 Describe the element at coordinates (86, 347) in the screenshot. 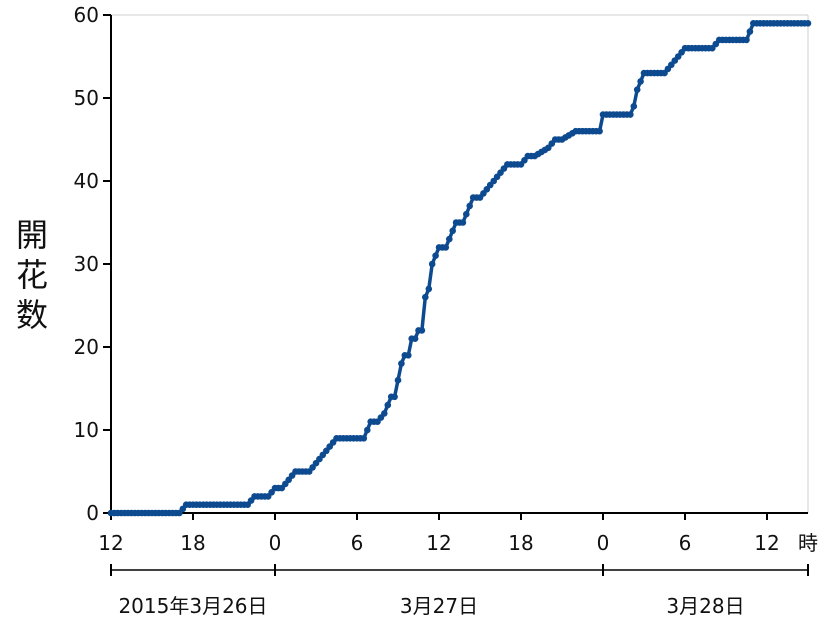

I see `y-tick-label: 20` at that location.